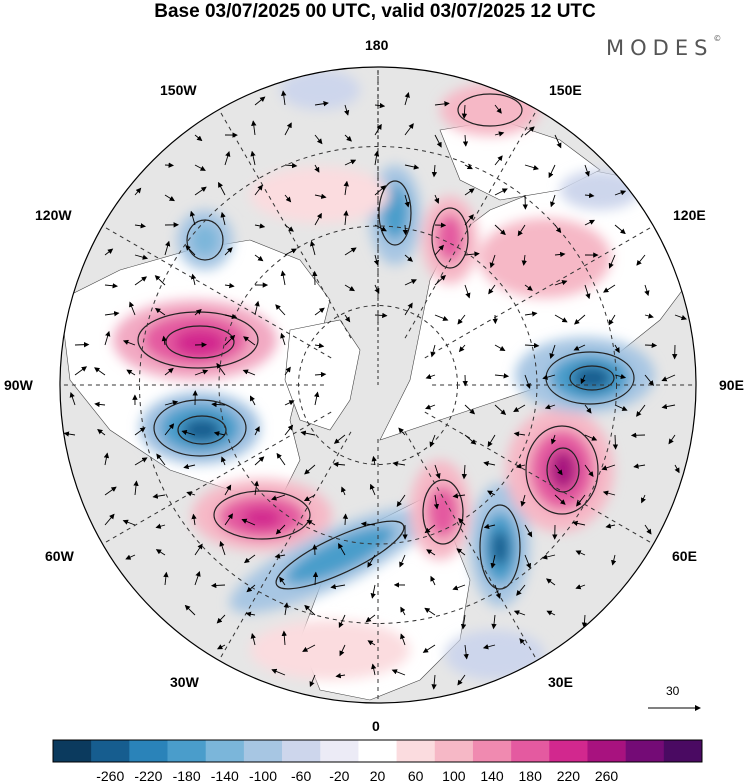  What do you see at coordinates (339, 776) in the screenshot?
I see `colorbar-tick-label: -20` at bounding box center [339, 776].